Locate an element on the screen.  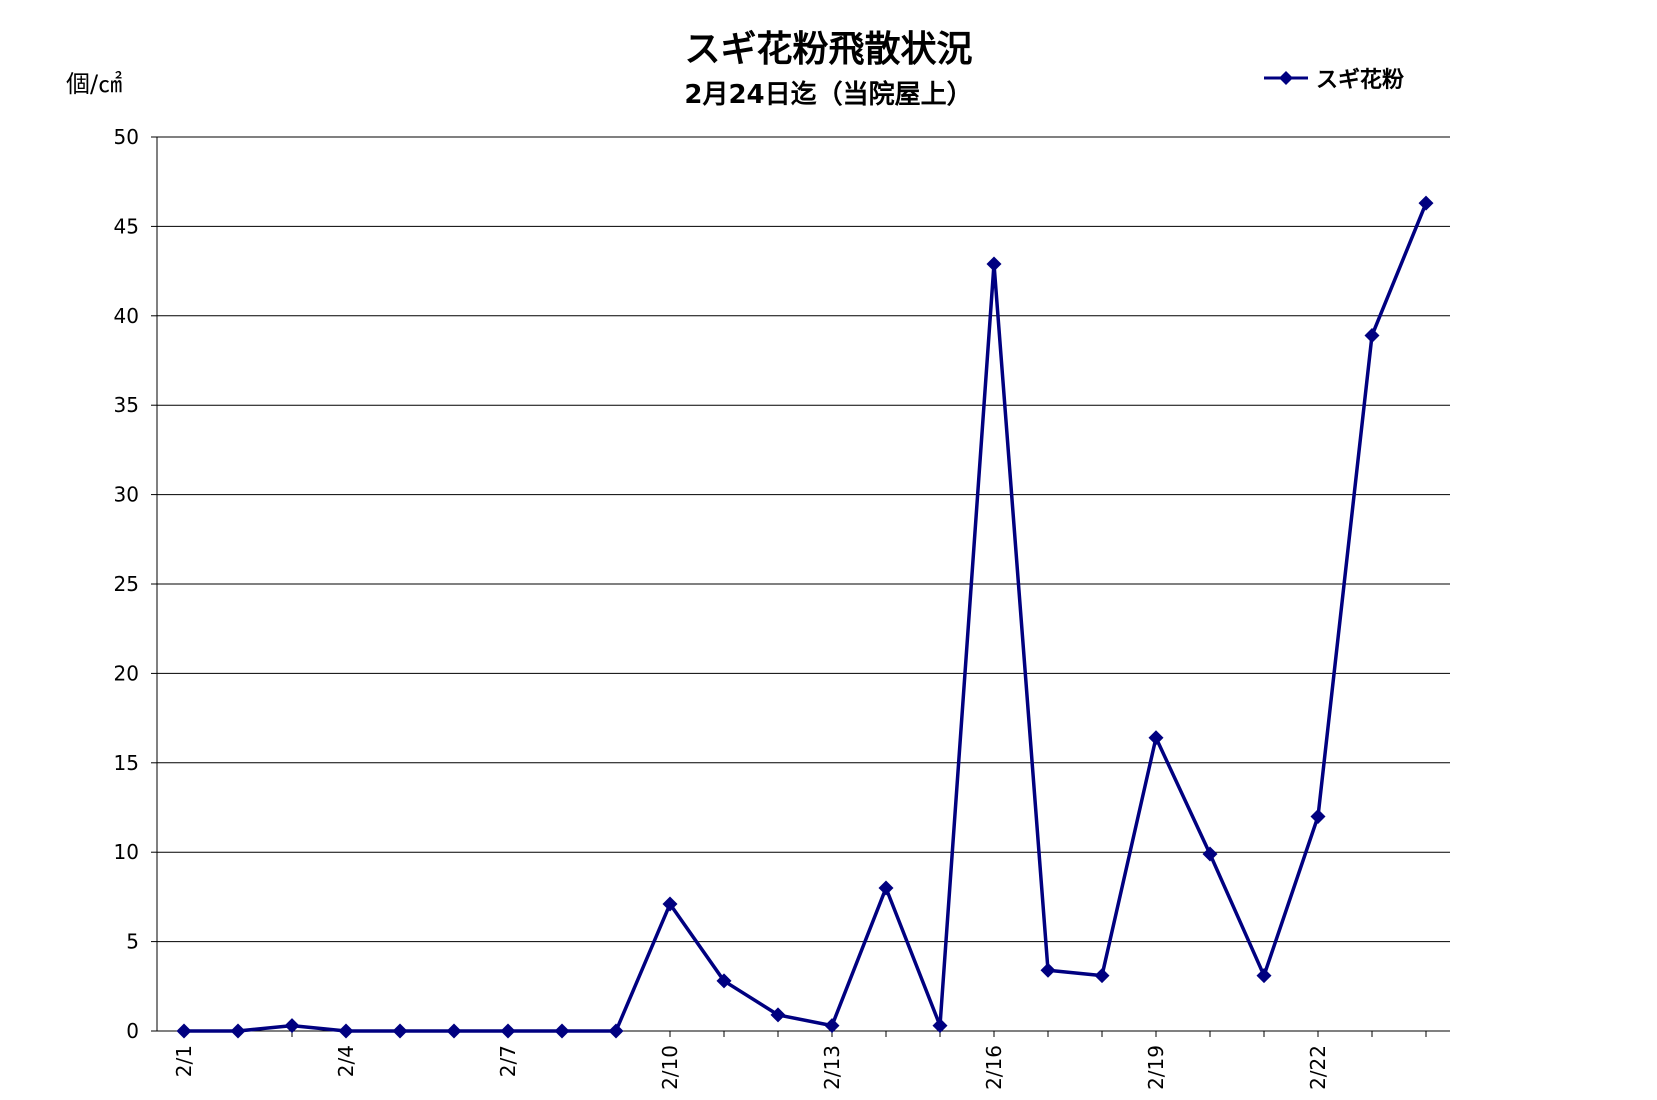
chart-subtitle: 2月24日迄（当院屋上） is located at coordinates (828, 95).